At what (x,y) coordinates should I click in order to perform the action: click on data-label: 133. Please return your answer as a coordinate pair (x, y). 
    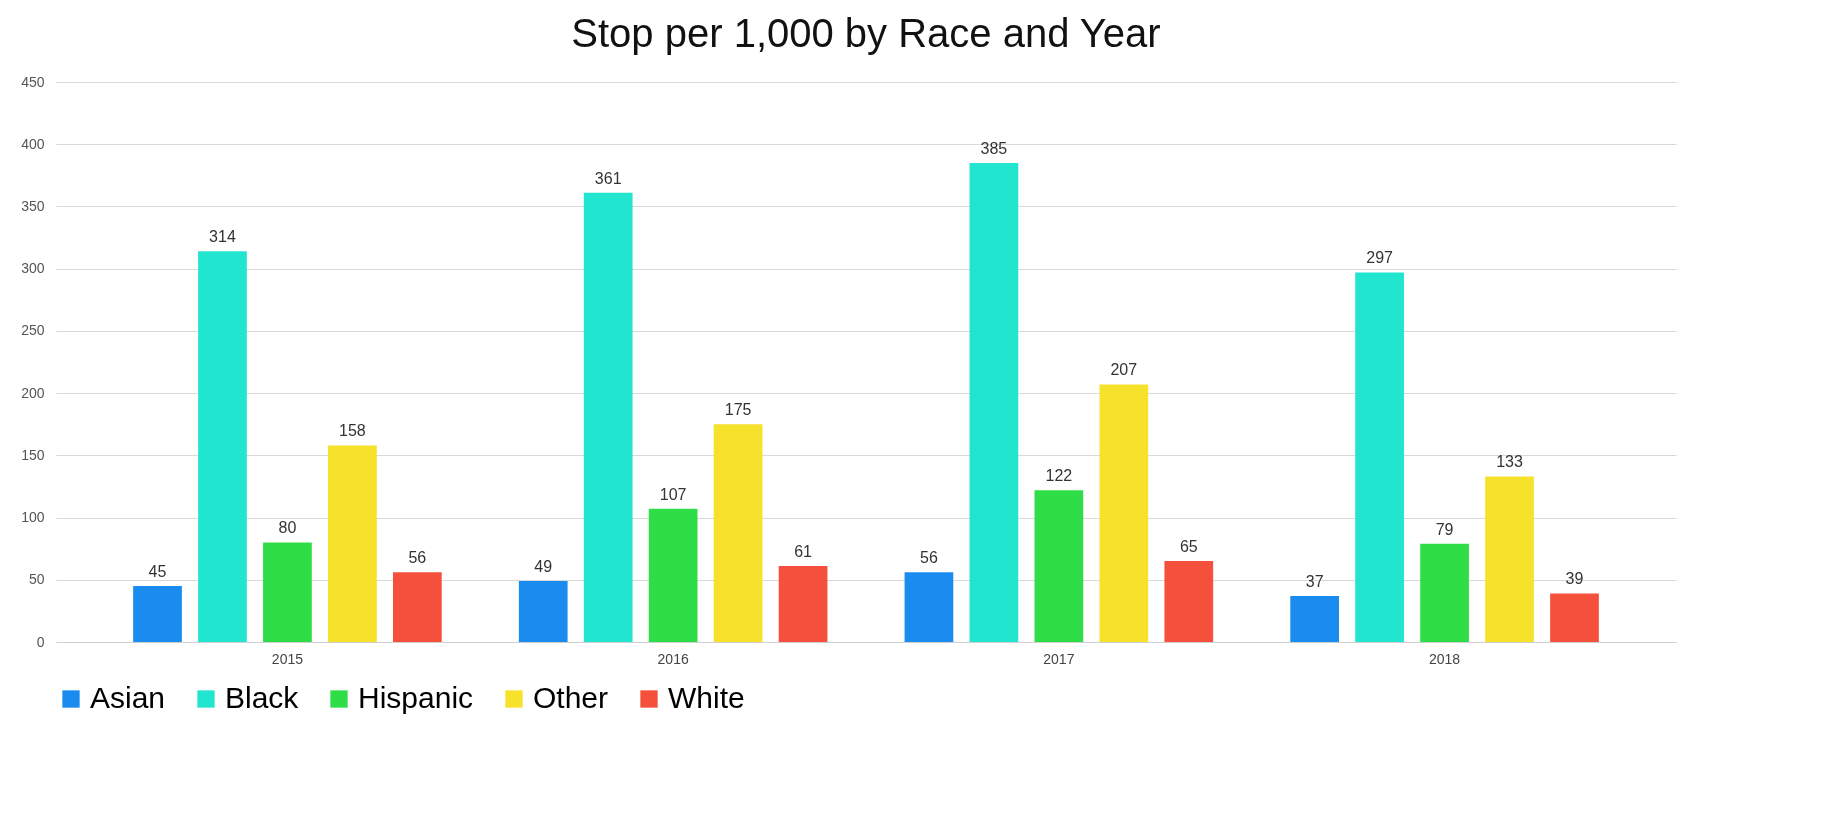
    Looking at the image, I should click on (1509, 462).